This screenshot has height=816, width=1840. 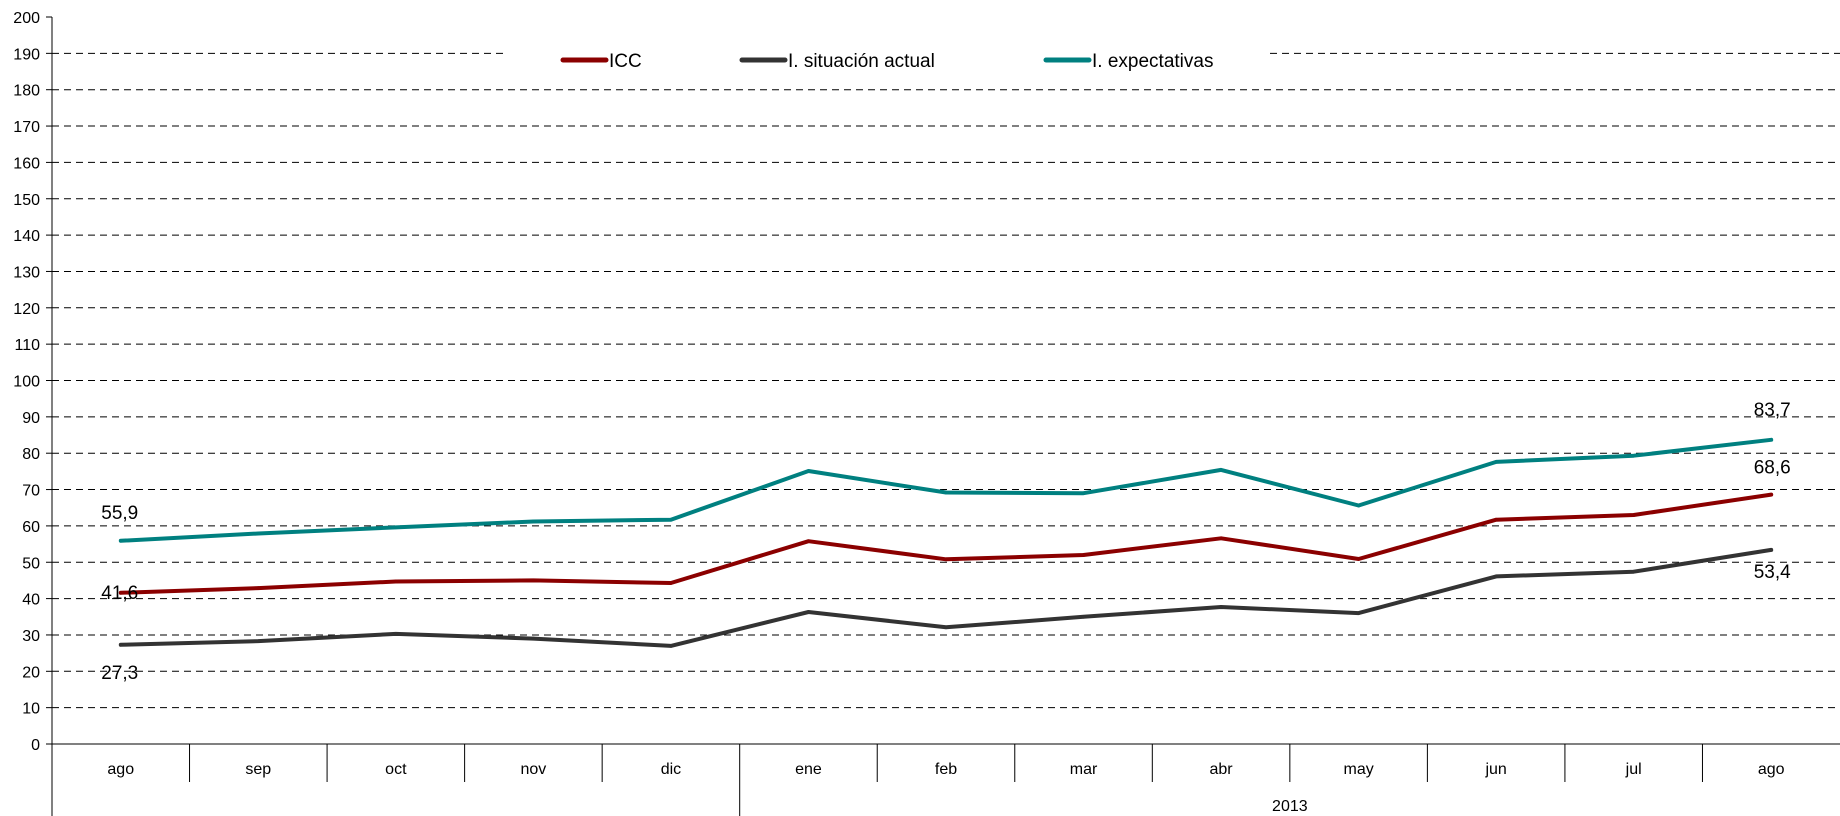 What do you see at coordinates (396, 769) in the screenshot?
I see `x-category-label: oct` at bounding box center [396, 769].